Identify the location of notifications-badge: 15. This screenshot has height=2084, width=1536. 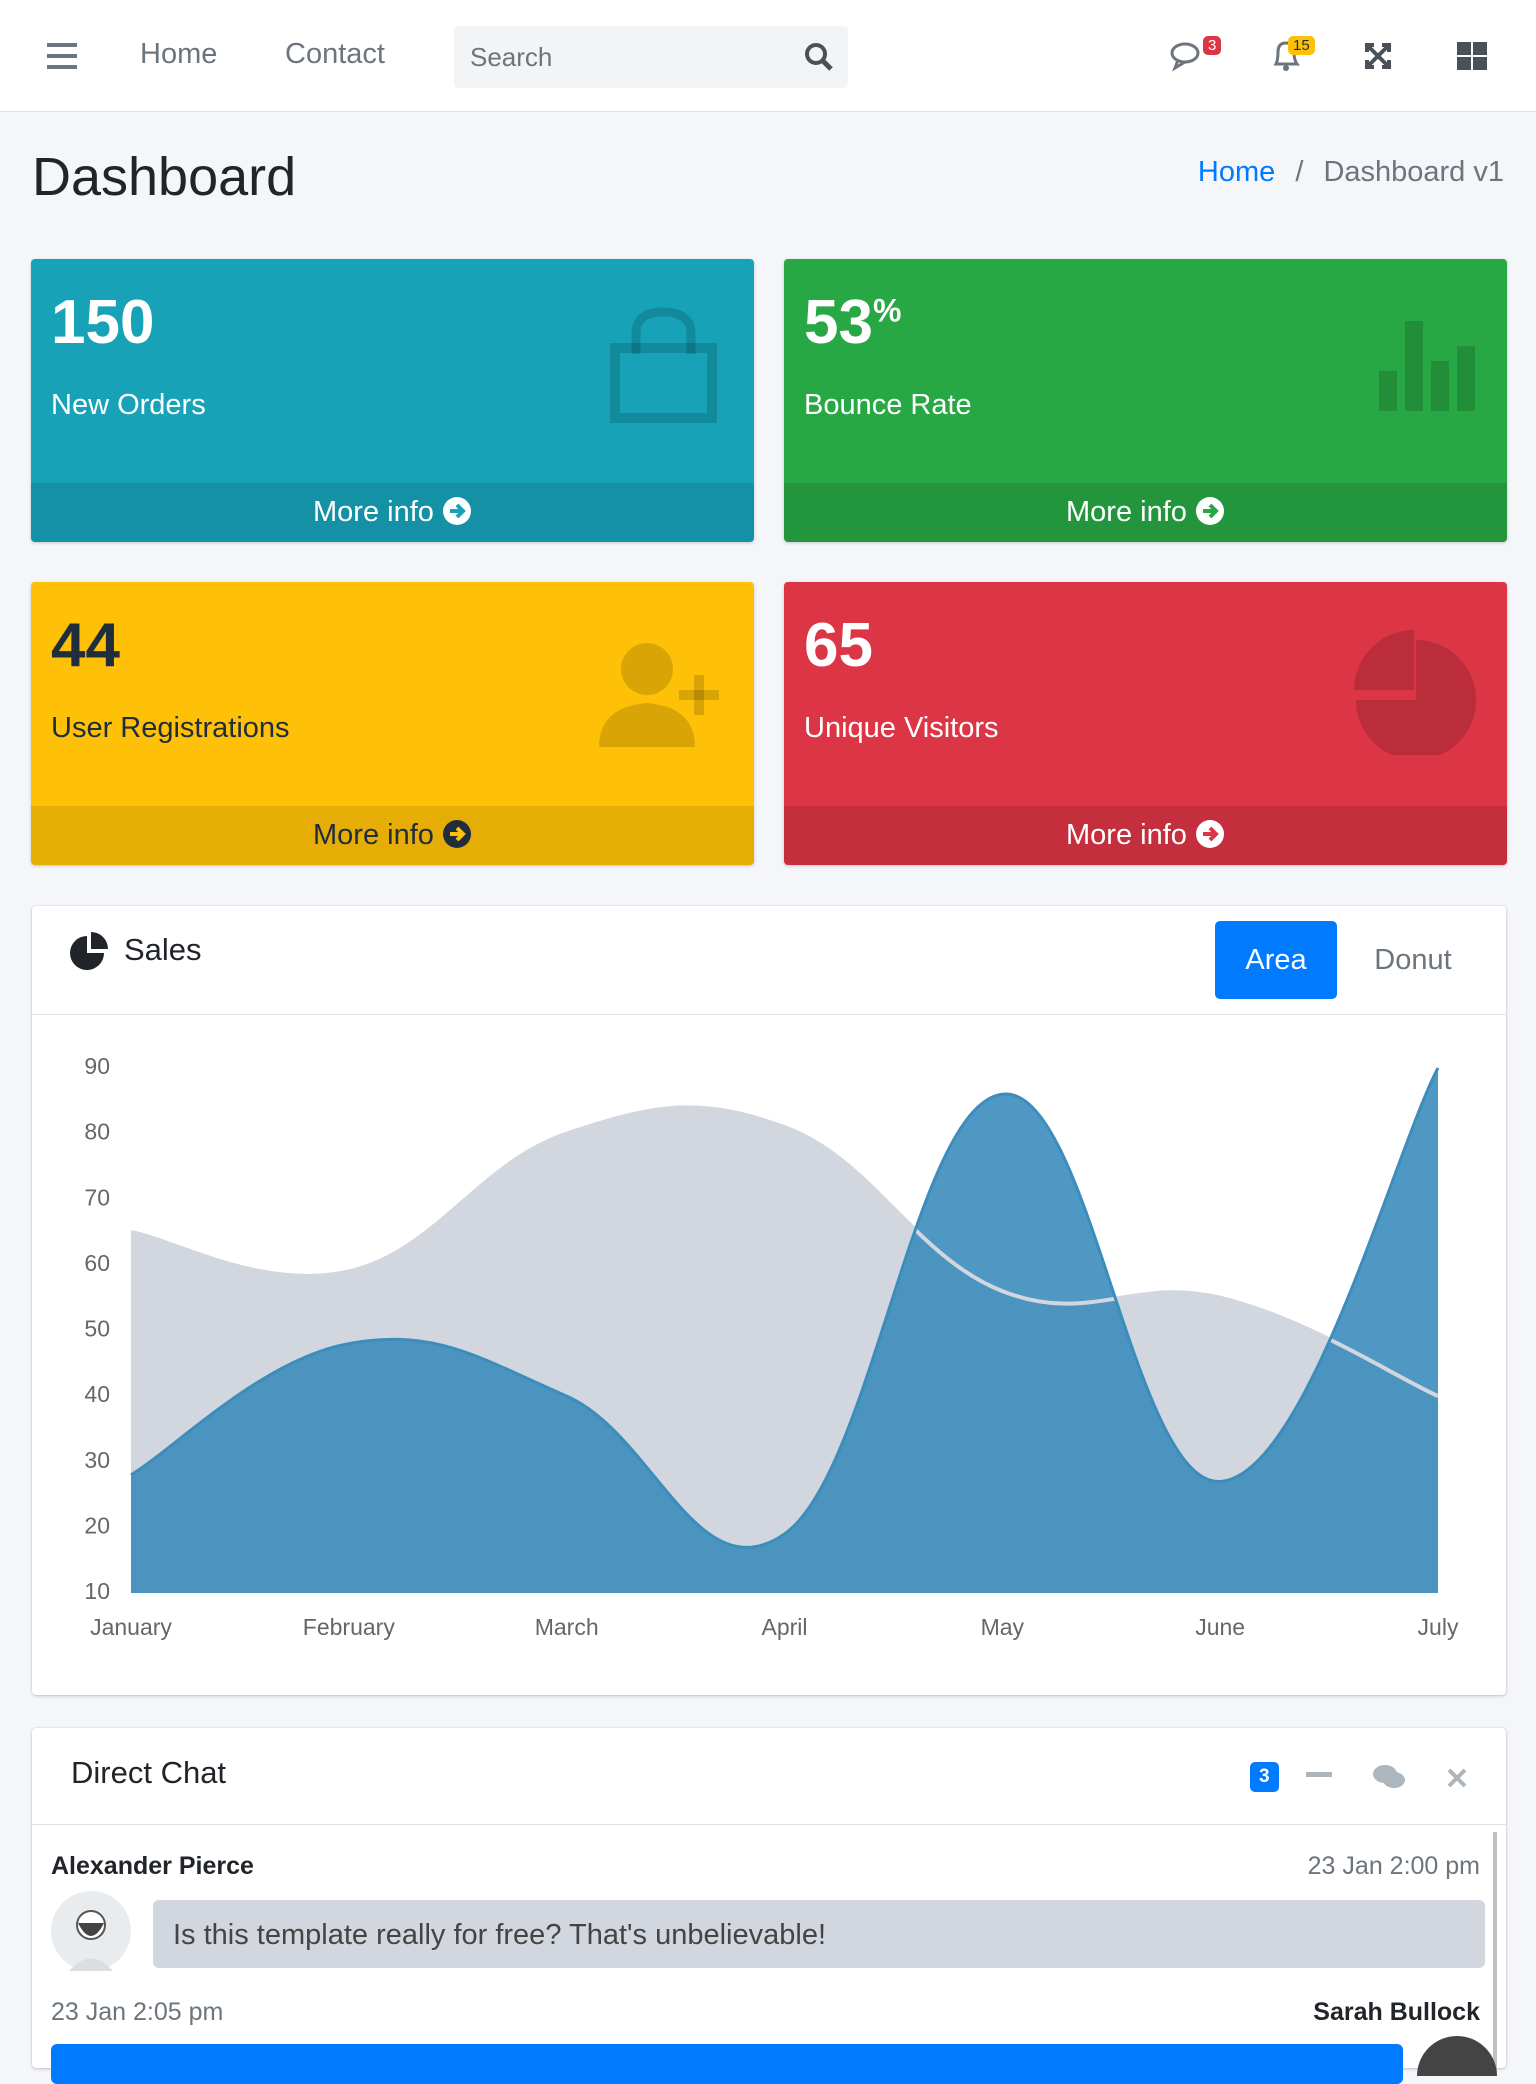
(1301, 45).